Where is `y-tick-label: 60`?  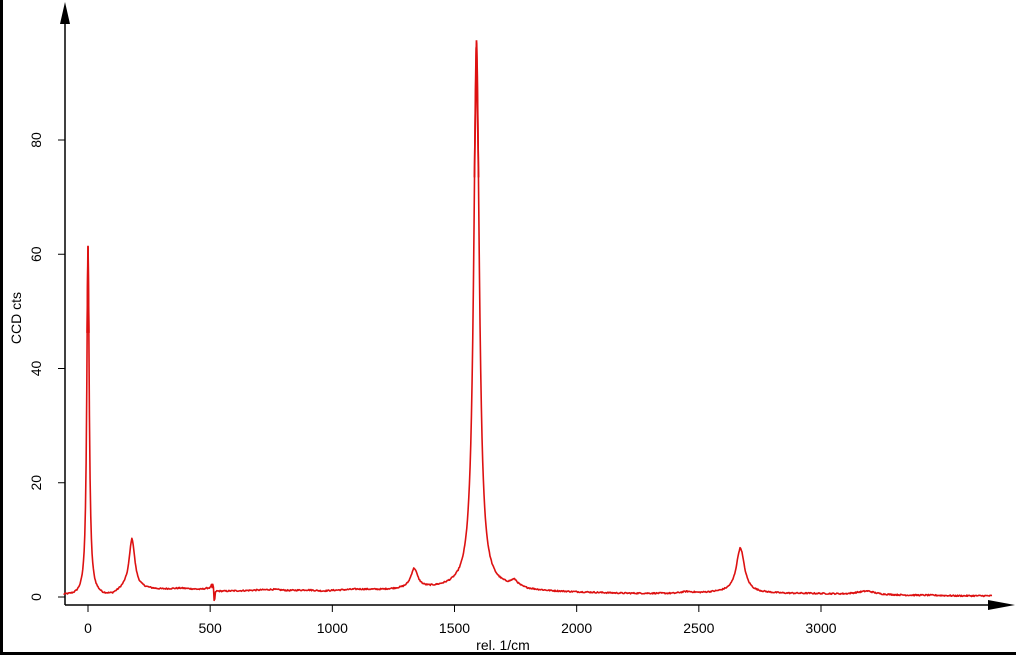
y-tick-label: 60 is located at coordinates (36, 254).